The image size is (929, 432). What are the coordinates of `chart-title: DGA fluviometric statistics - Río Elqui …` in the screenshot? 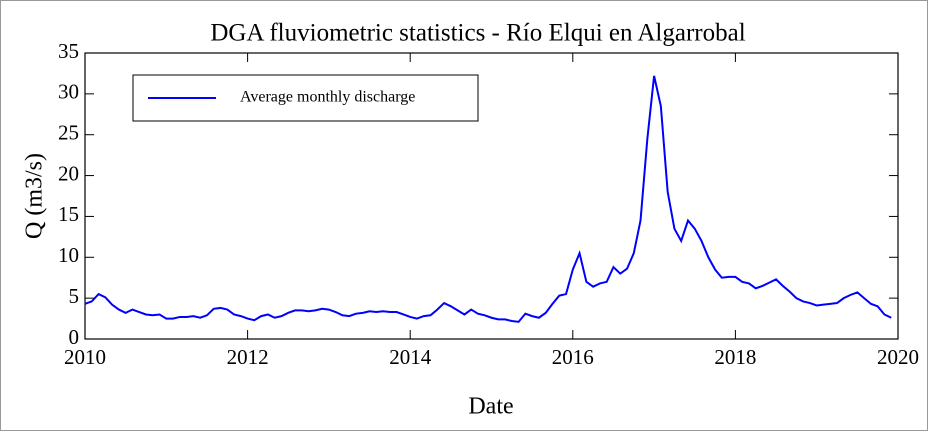 It's located at (477, 33).